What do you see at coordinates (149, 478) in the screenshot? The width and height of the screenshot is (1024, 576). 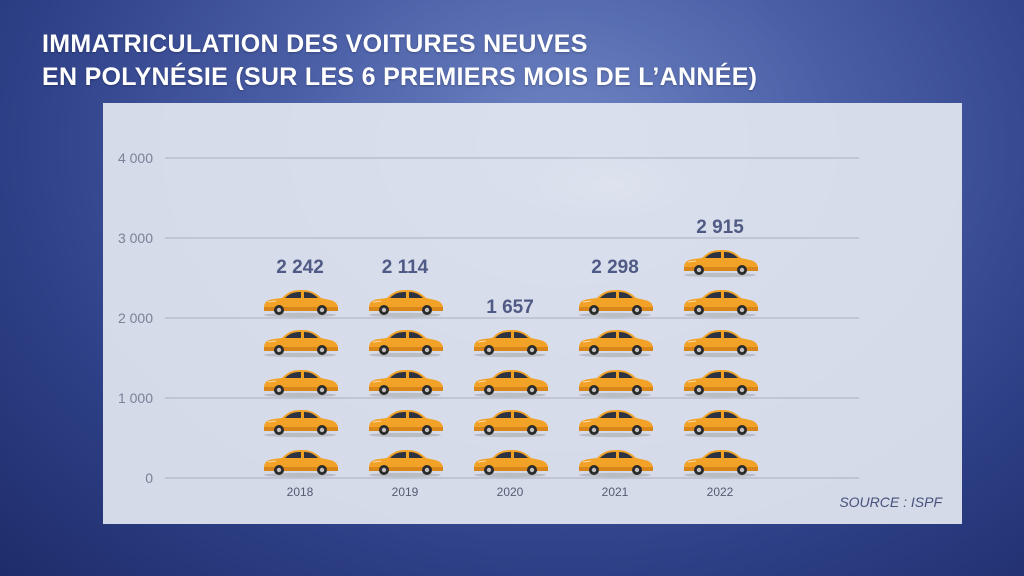 I see `y-tick-label: 0` at bounding box center [149, 478].